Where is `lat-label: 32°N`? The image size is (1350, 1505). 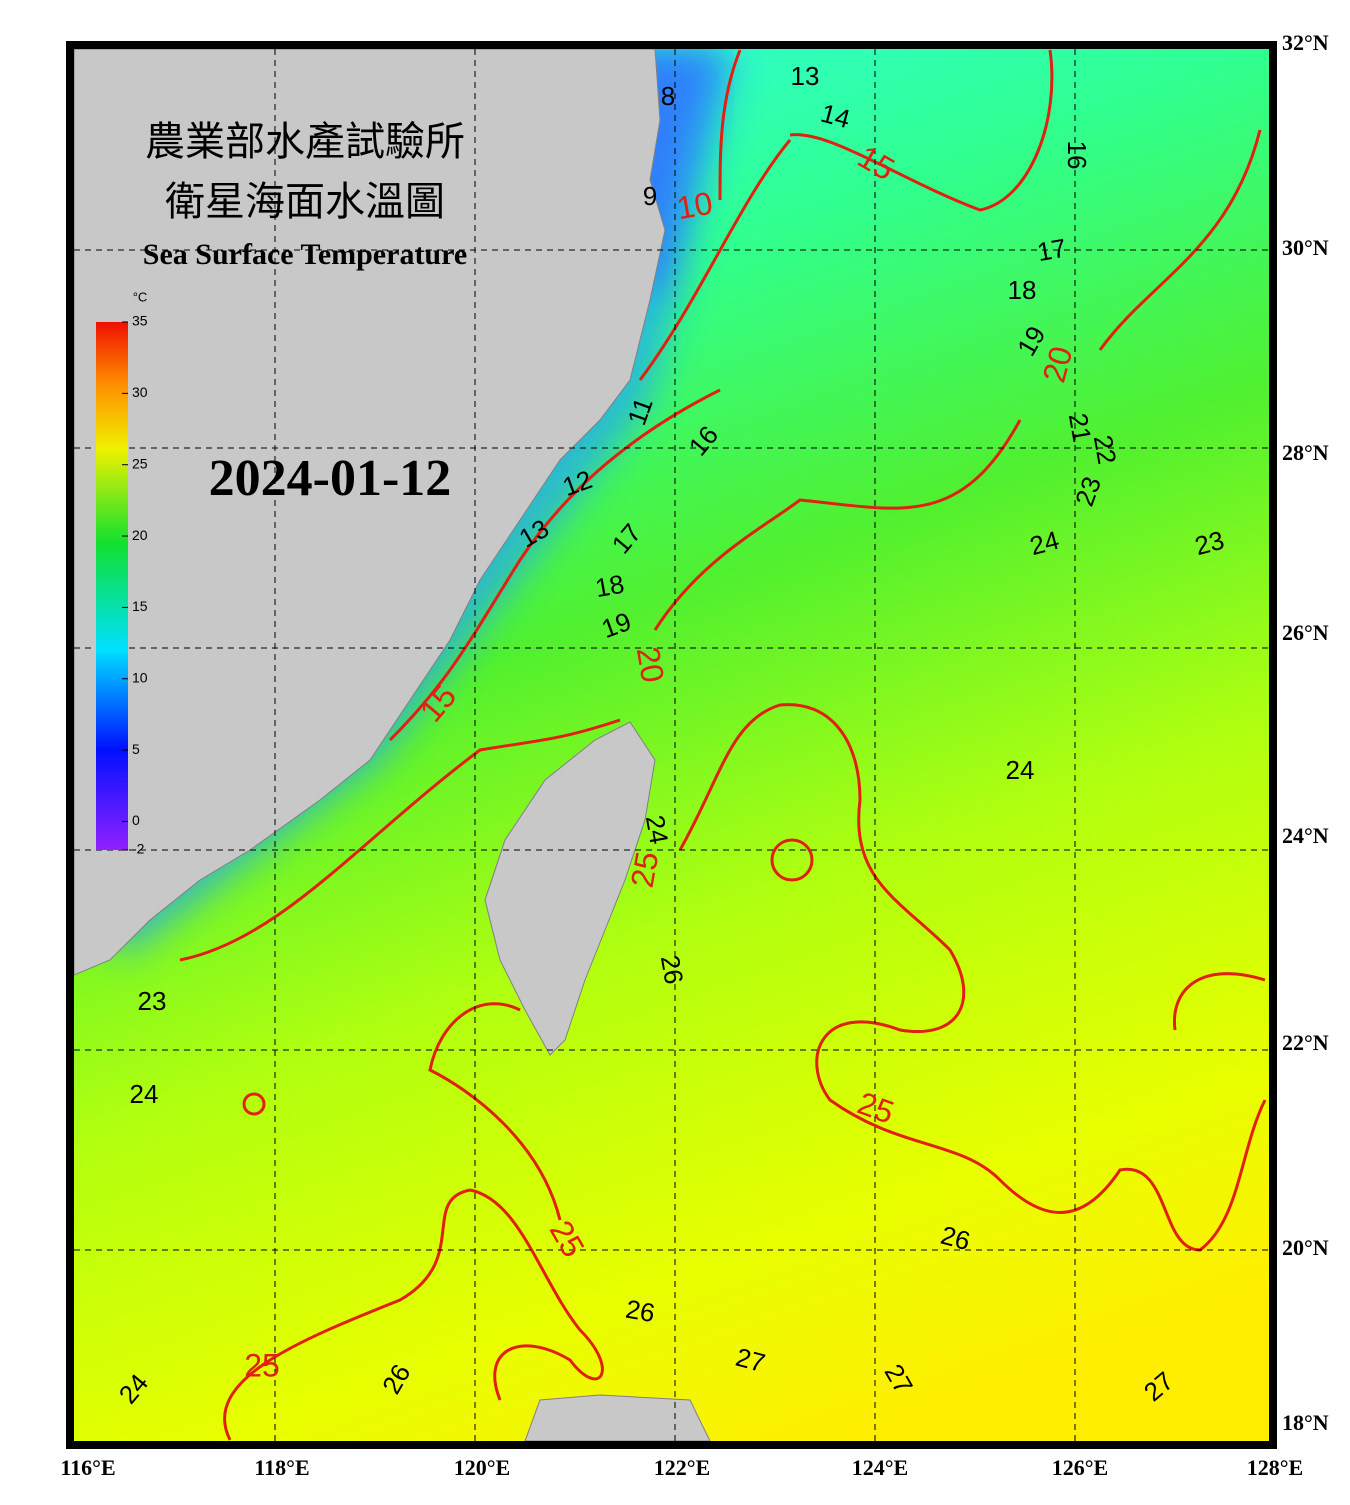
lat-label: 32°N is located at coordinates (1305, 42).